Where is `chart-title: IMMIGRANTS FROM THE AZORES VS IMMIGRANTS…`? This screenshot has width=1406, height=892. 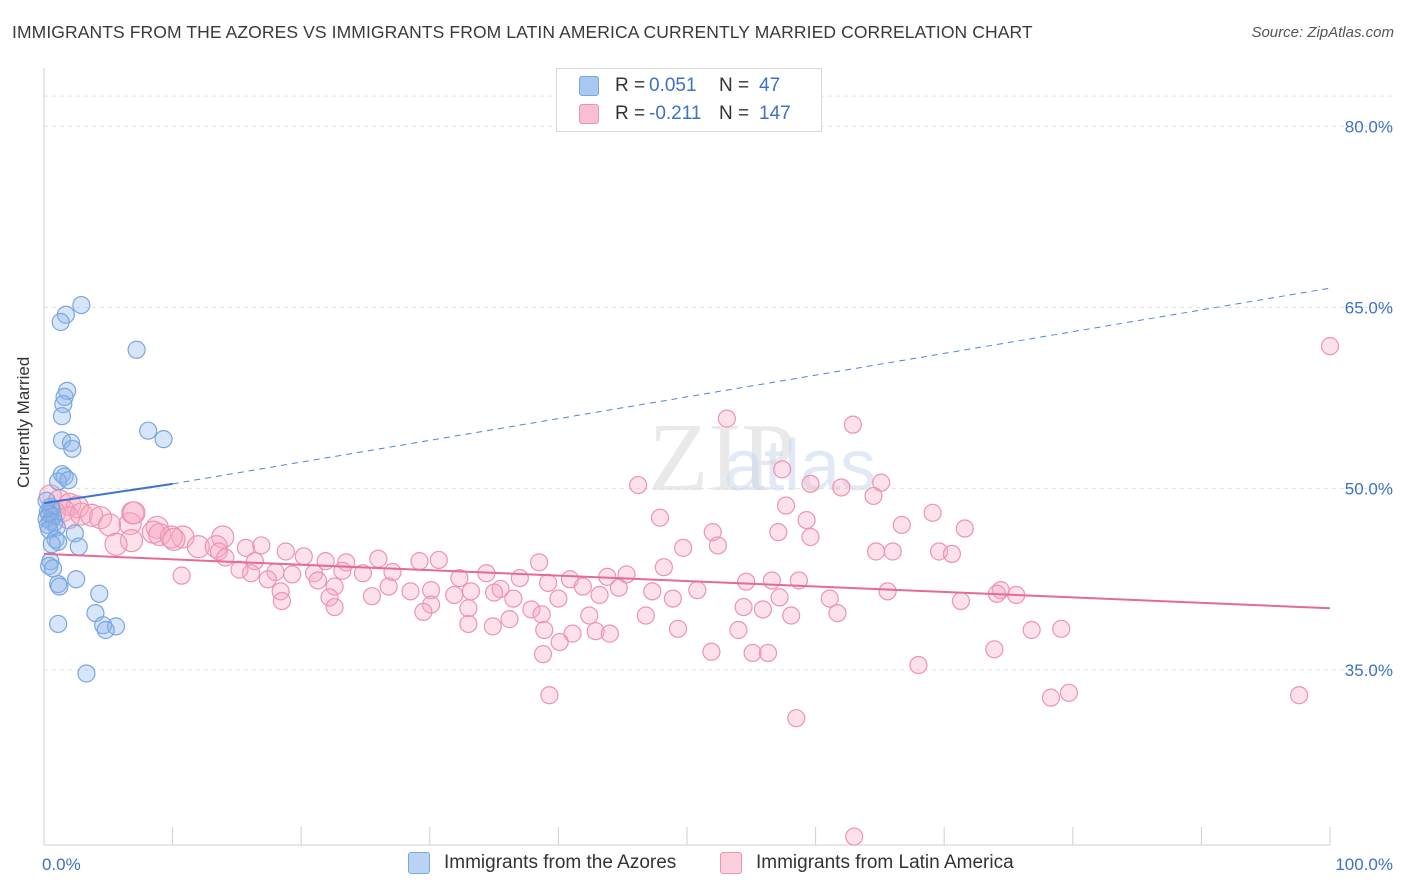 chart-title: IMMIGRANTS FROM THE AZORES VS IMMIGRANTS… is located at coordinates (522, 32).